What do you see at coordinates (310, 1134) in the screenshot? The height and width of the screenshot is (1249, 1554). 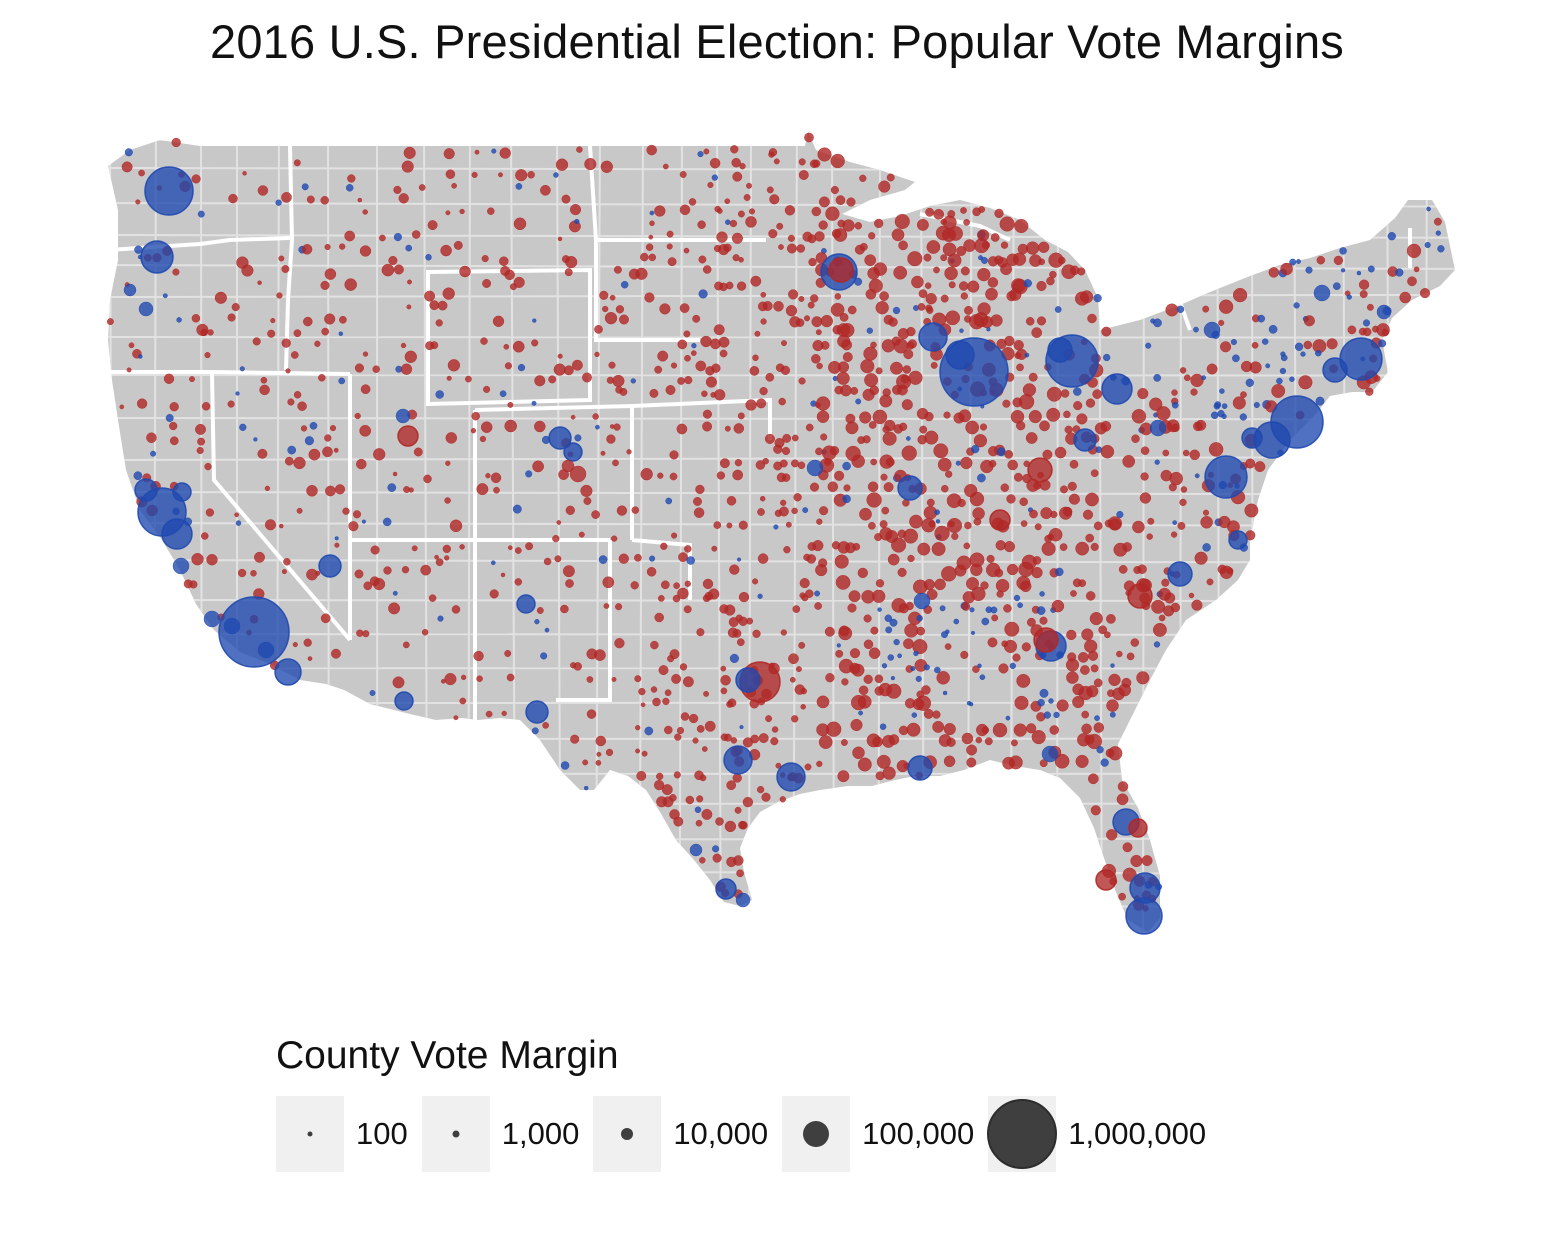 I see `legend-dot` at bounding box center [310, 1134].